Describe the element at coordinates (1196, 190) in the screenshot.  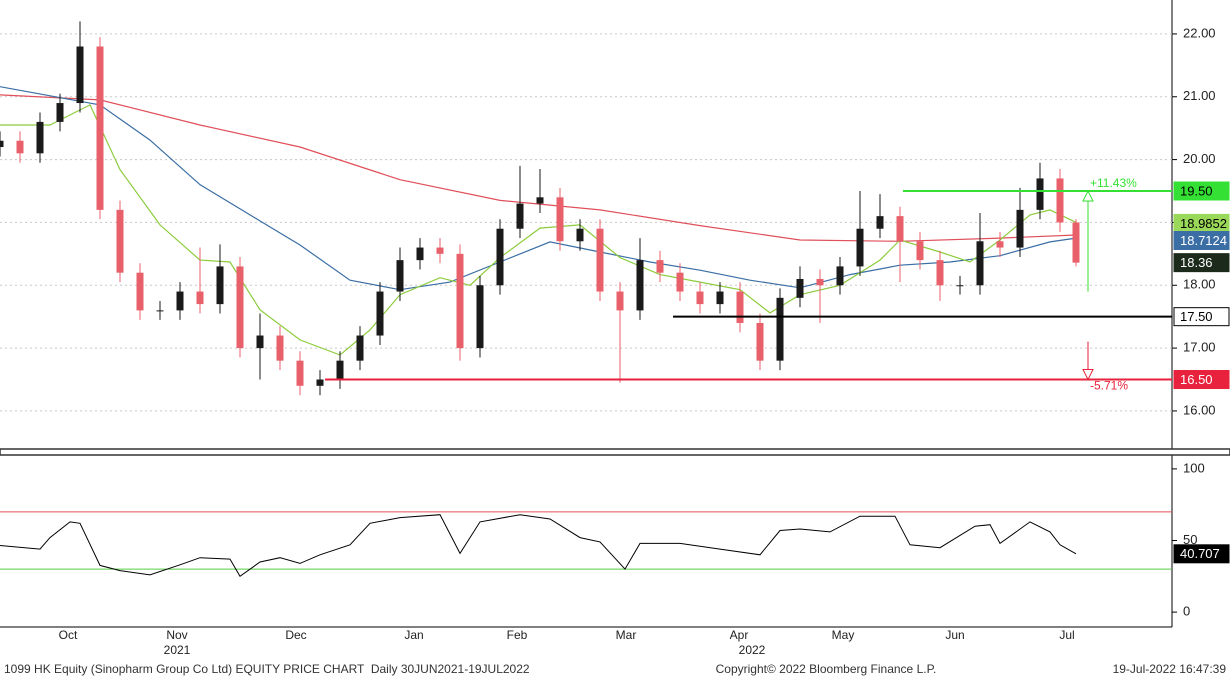
I see `value-label: 19.50` at that location.